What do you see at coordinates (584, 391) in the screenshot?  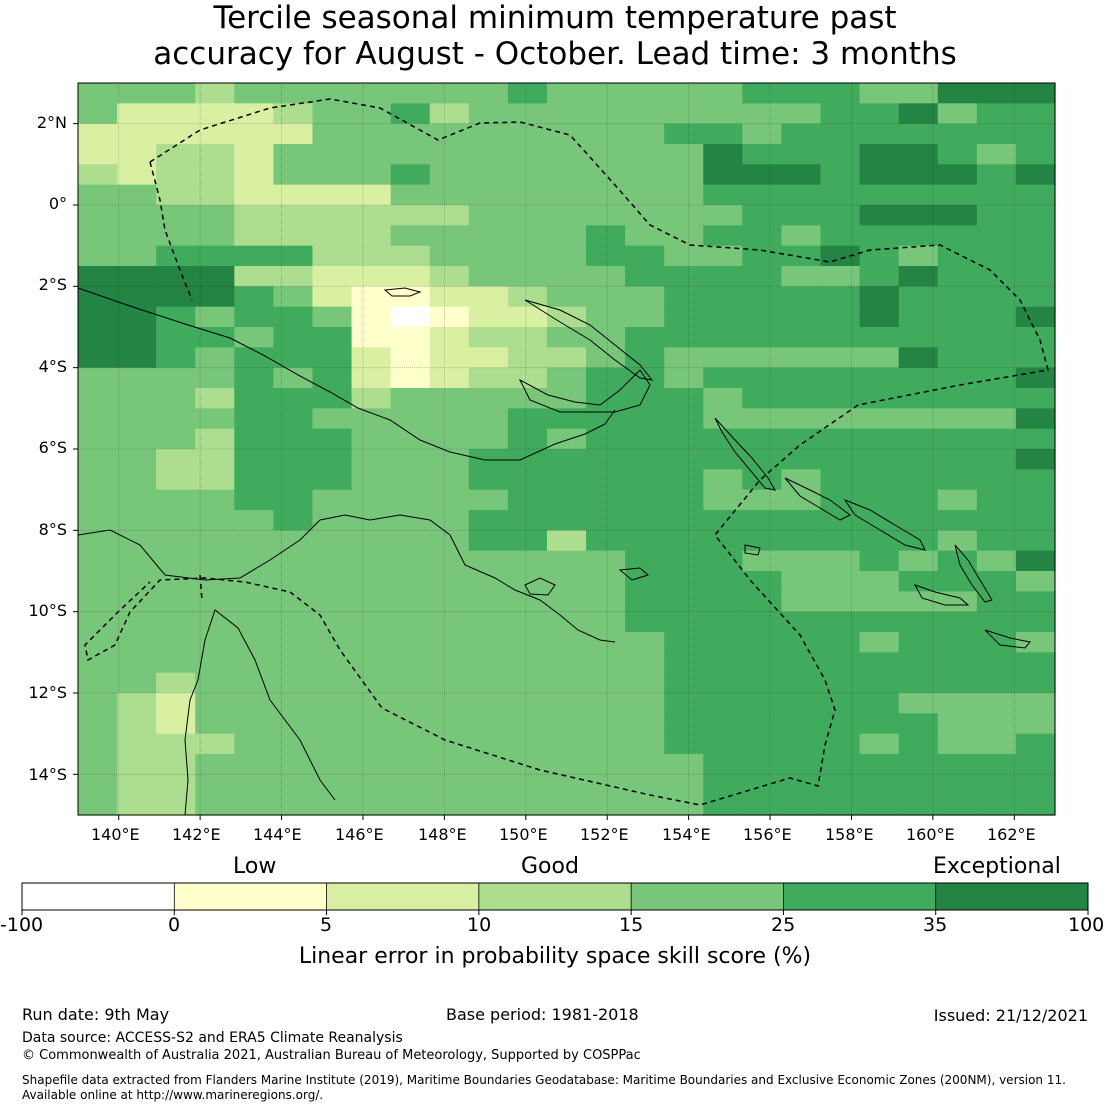 I see `island-new-britain` at bounding box center [584, 391].